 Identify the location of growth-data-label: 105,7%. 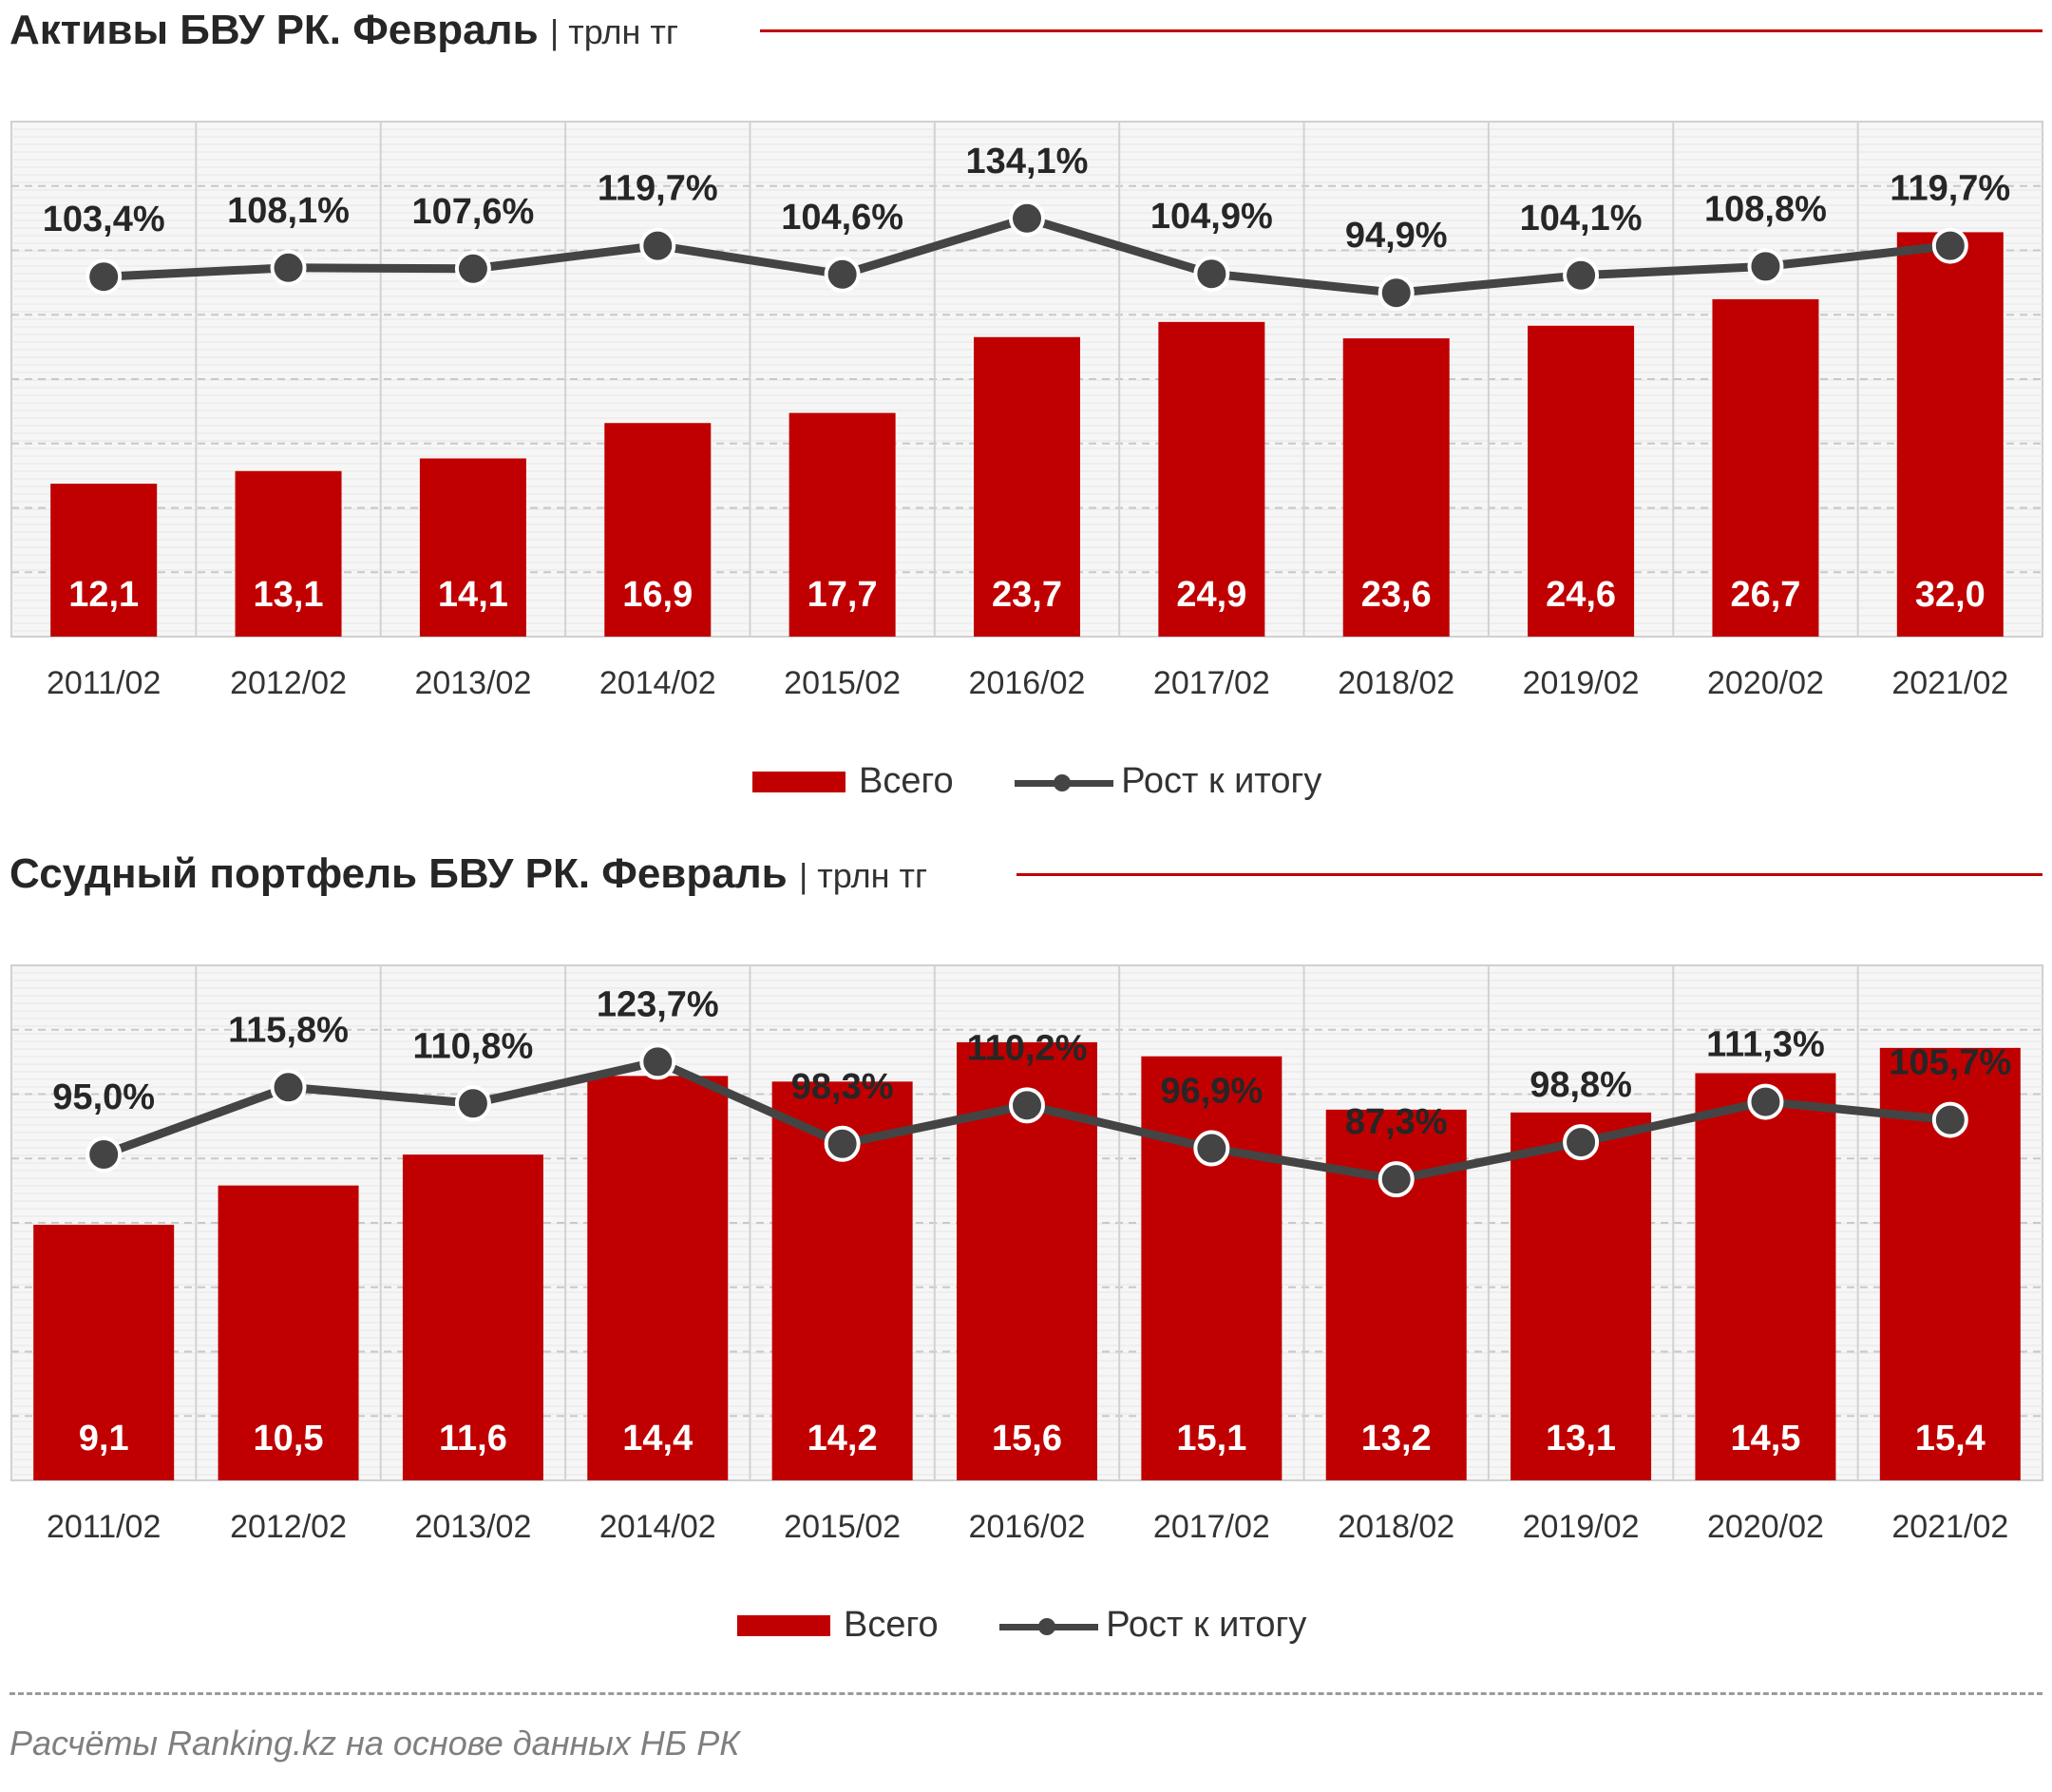
(1950, 1063).